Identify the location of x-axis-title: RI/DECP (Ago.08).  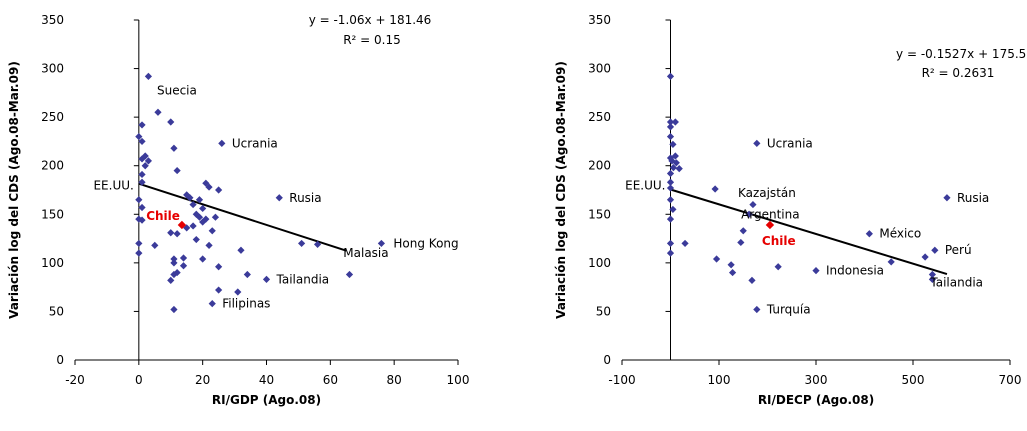
(816, 400).